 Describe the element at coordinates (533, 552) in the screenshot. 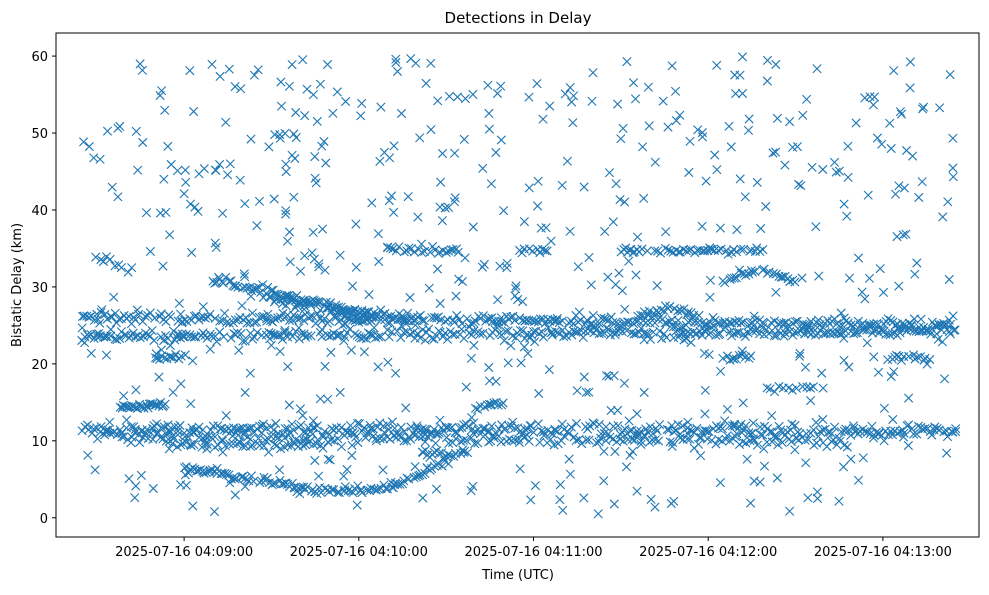

I see `x-tick-label: 2025-07-16 04:11:00` at that location.